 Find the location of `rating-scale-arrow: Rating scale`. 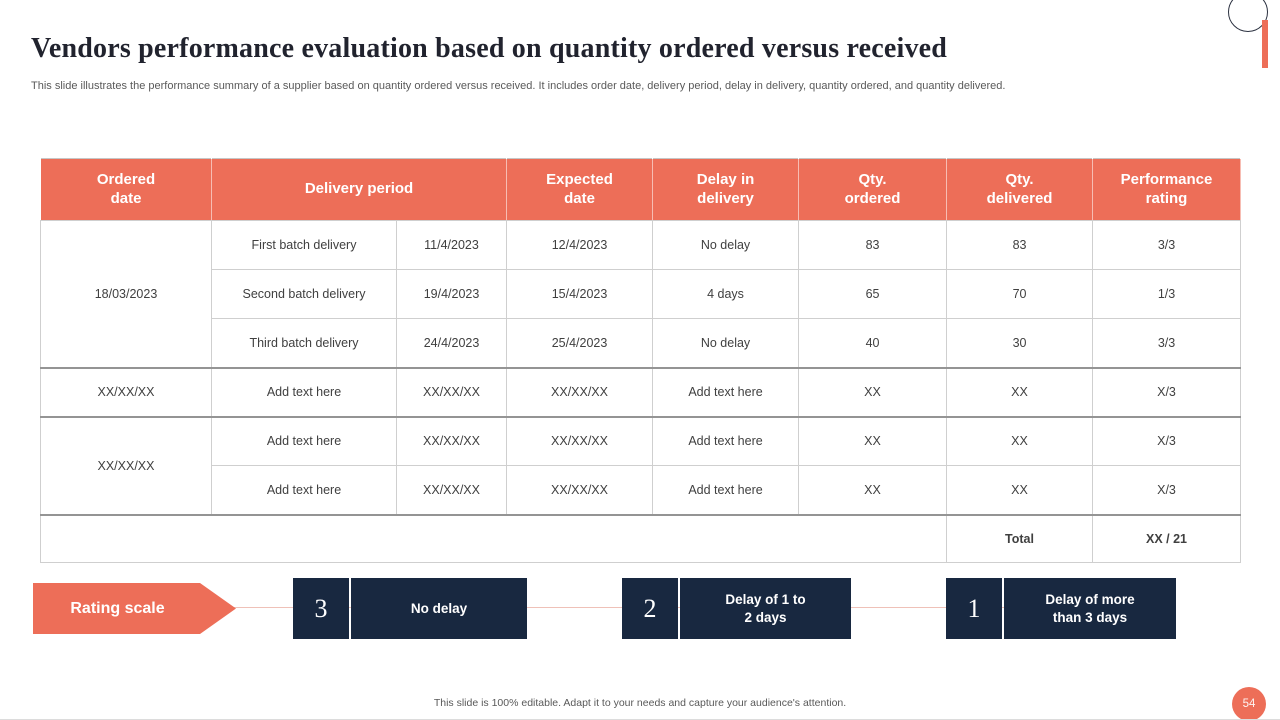

rating-scale-arrow: Rating scale is located at coordinates (134, 608).